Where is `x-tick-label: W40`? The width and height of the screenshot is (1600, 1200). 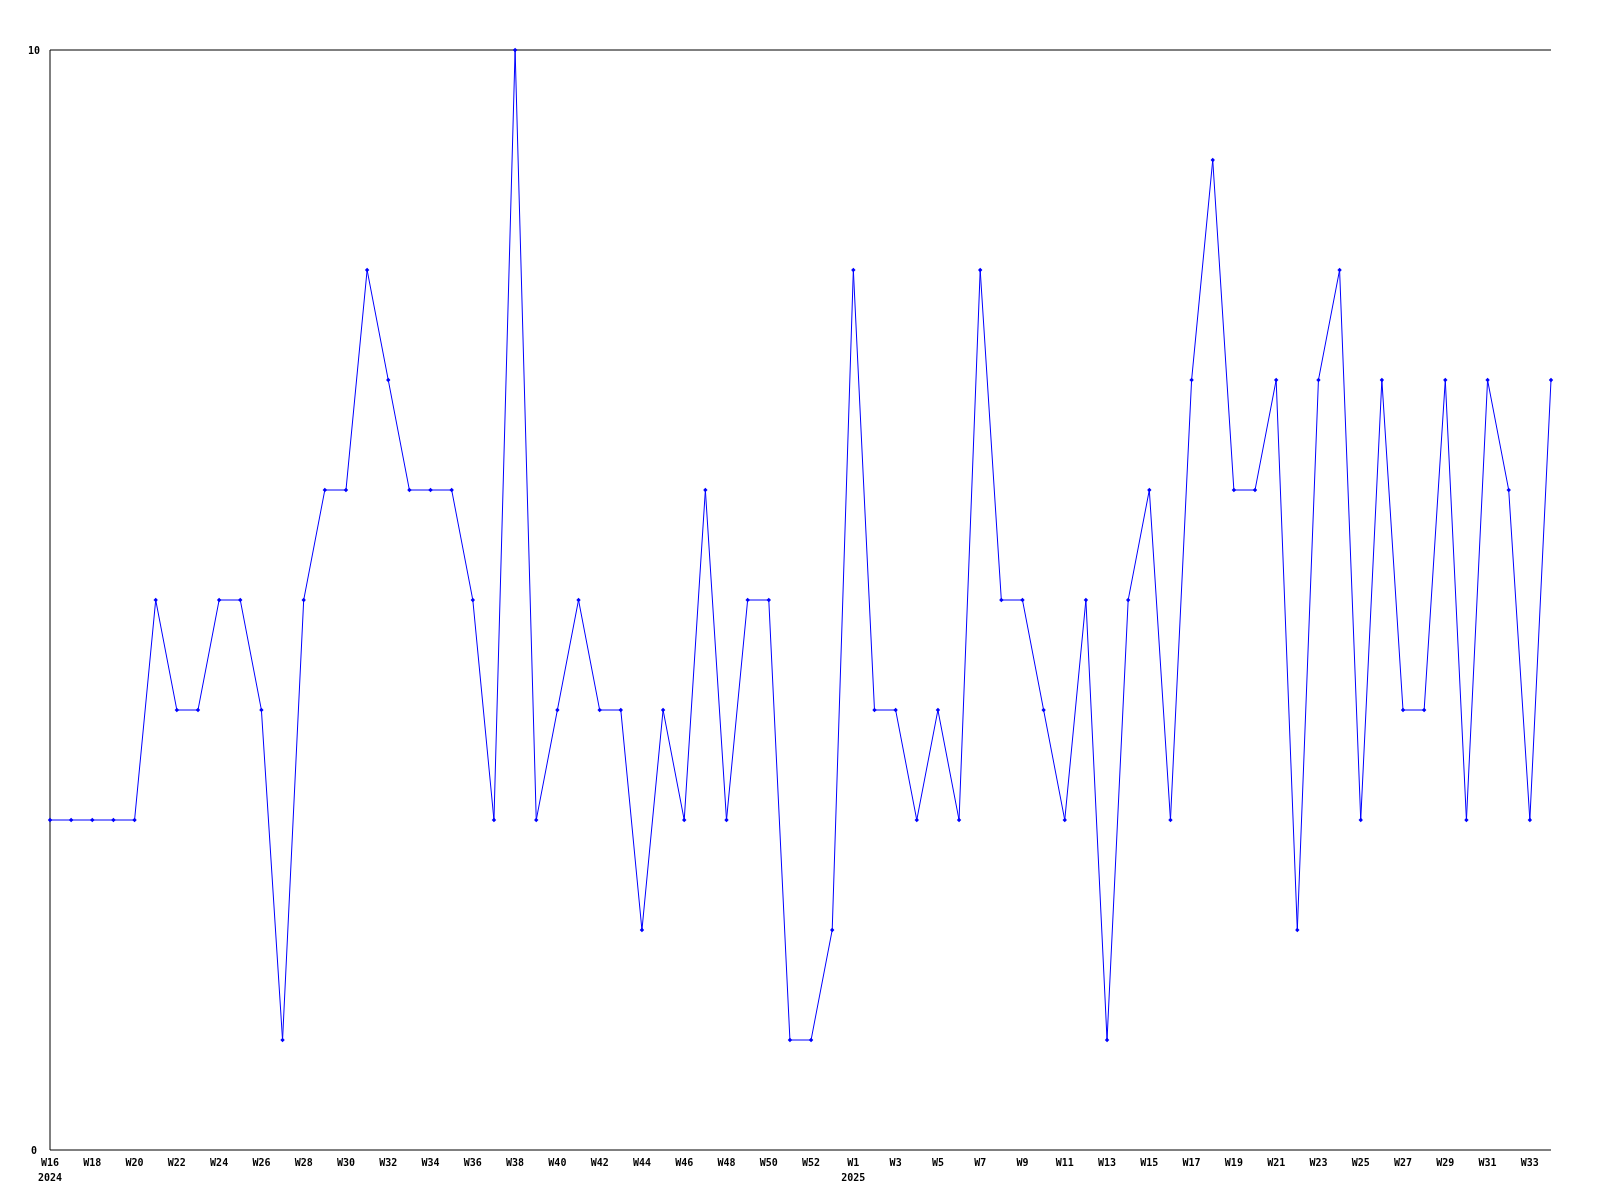 x-tick-label: W40 is located at coordinates (557, 1162).